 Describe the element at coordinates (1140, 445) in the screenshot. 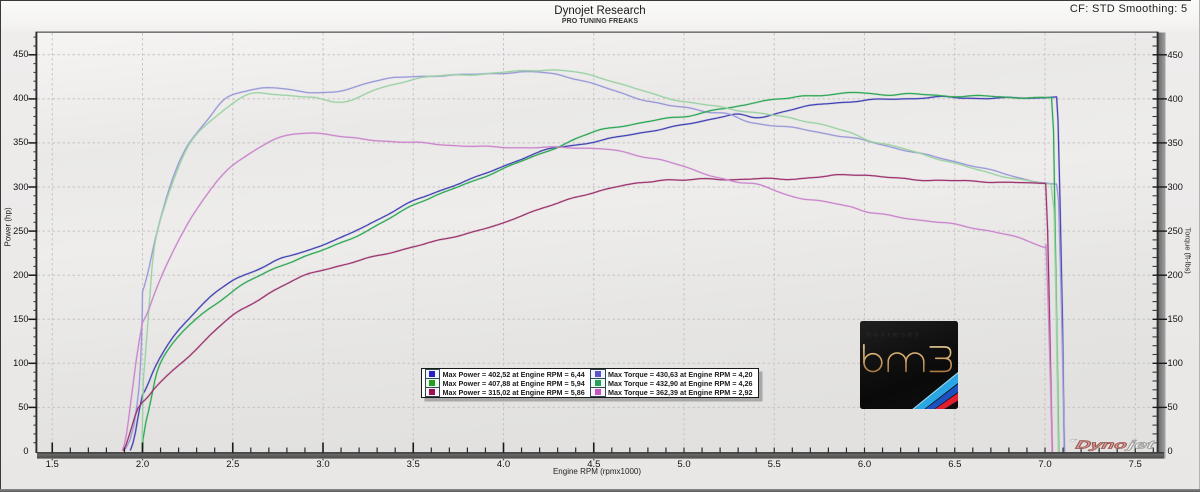

I see `svg-text: jet` at that location.